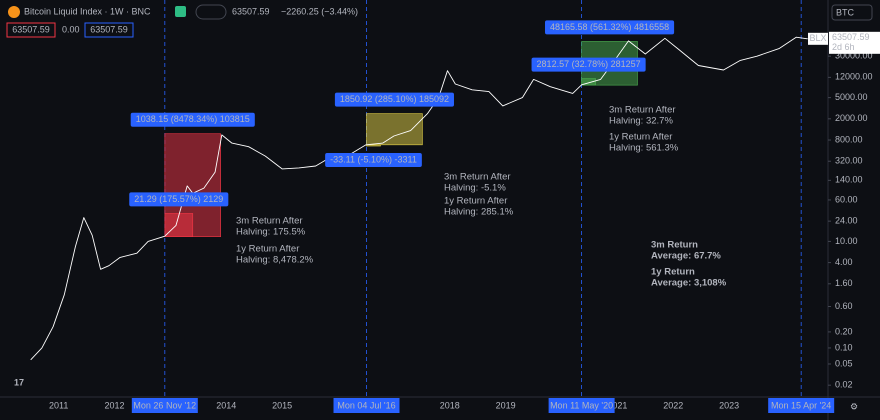  What do you see at coordinates (226, 405) in the screenshot?
I see `x-tick-label: 2014` at bounding box center [226, 405].